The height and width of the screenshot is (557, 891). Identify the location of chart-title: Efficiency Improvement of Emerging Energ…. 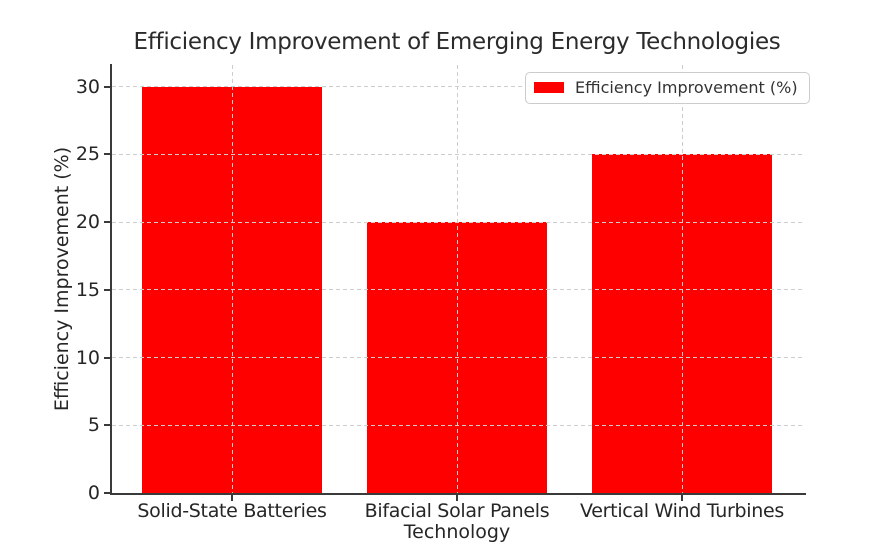
(457, 42).